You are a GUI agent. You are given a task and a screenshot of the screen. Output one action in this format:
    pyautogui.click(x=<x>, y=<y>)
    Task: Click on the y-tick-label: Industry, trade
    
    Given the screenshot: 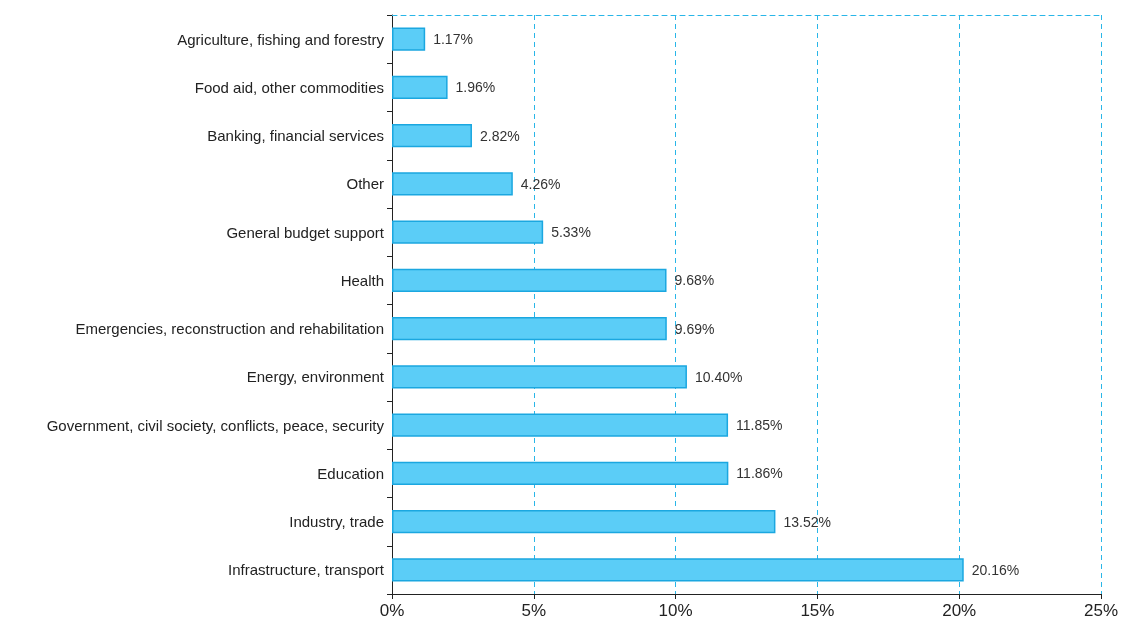 What is the action you would take?
    pyautogui.click(x=336, y=522)
    